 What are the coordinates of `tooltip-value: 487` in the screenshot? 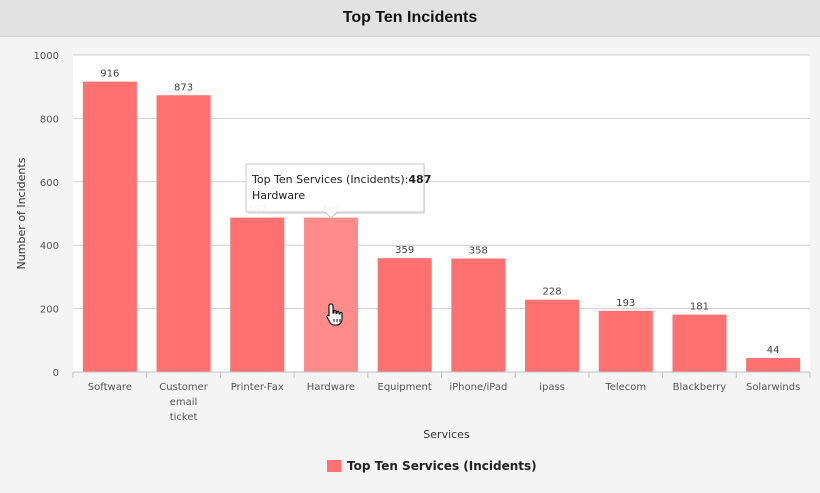 It's located at (419, 179).